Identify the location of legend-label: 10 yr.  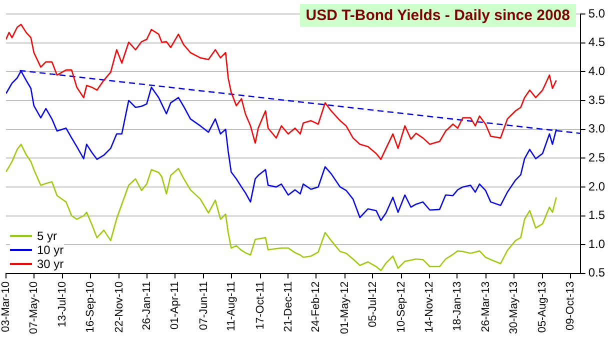
(50, 250).